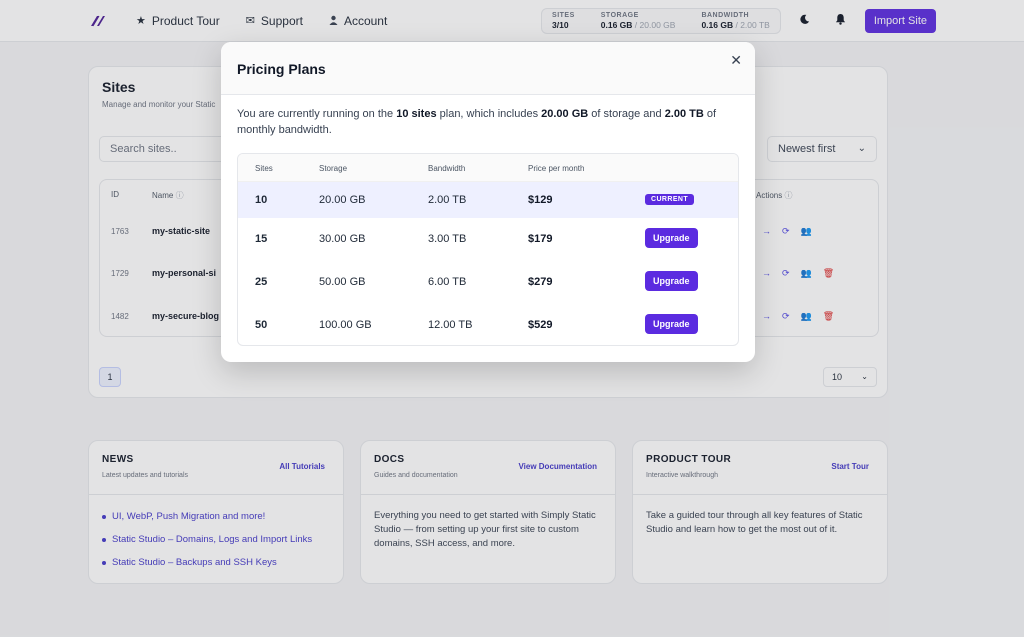 This screenshot has width=1024, height=637. What do you see at coordinates (186, 316) in the screenshot?
I see `row-name: my-secure-blog` at bounding box center [186, 316].